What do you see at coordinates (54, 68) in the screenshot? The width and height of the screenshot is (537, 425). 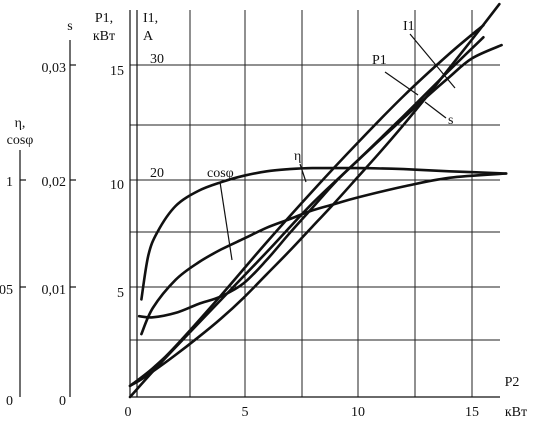 I see `s-tick-0-03: 0,03` at bounding box center [54, 68].